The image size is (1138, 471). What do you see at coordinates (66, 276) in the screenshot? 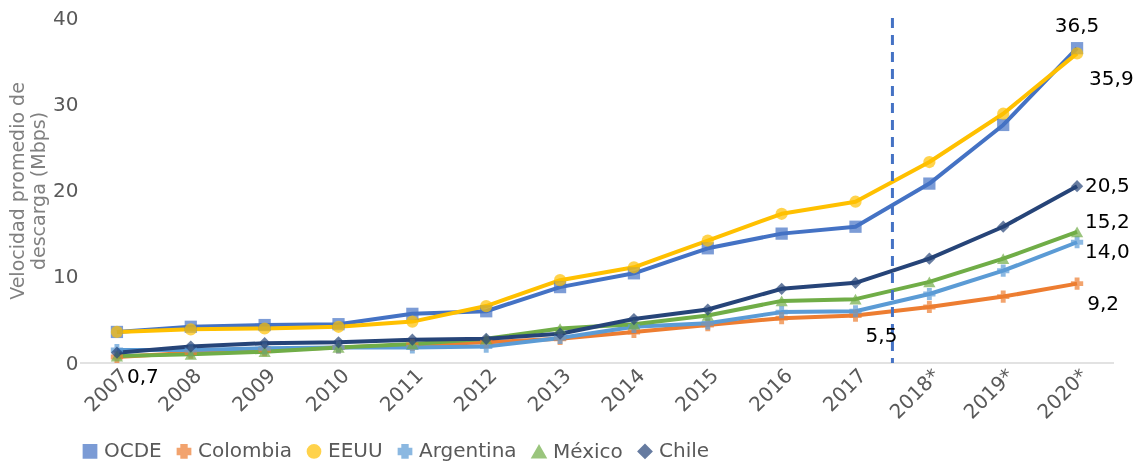
I see `y-tick-label: 10` at bounding box center [66, 276].